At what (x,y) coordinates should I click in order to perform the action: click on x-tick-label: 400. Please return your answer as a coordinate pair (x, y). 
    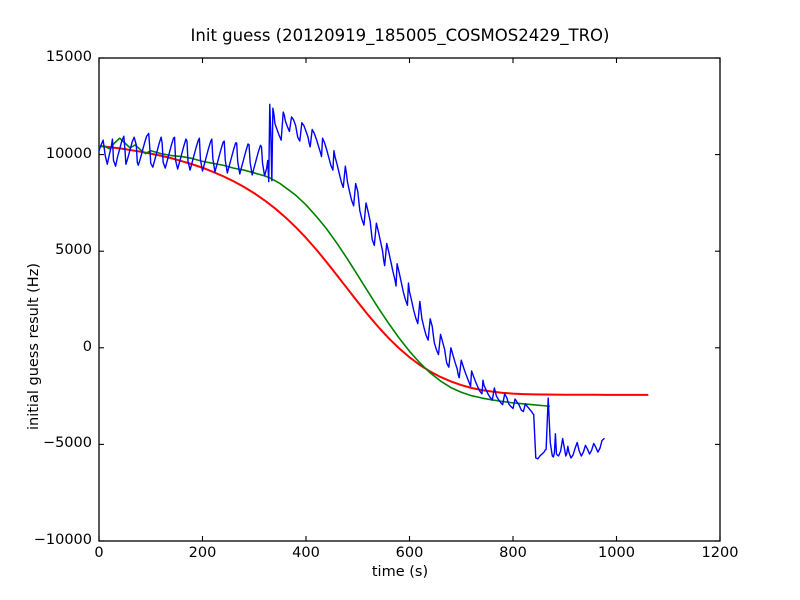
    Looking at the image, I should click on (306, 553).